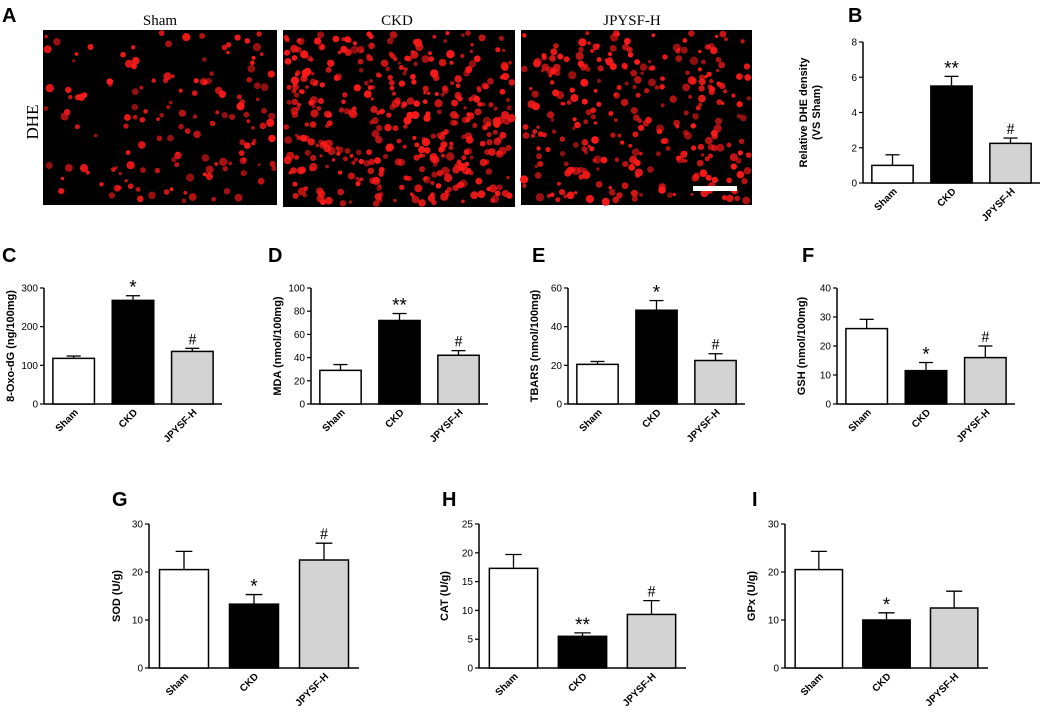  I want to click on y-axis-label: 8-Oxo-dG (ng/100mg), so click(11, 346).